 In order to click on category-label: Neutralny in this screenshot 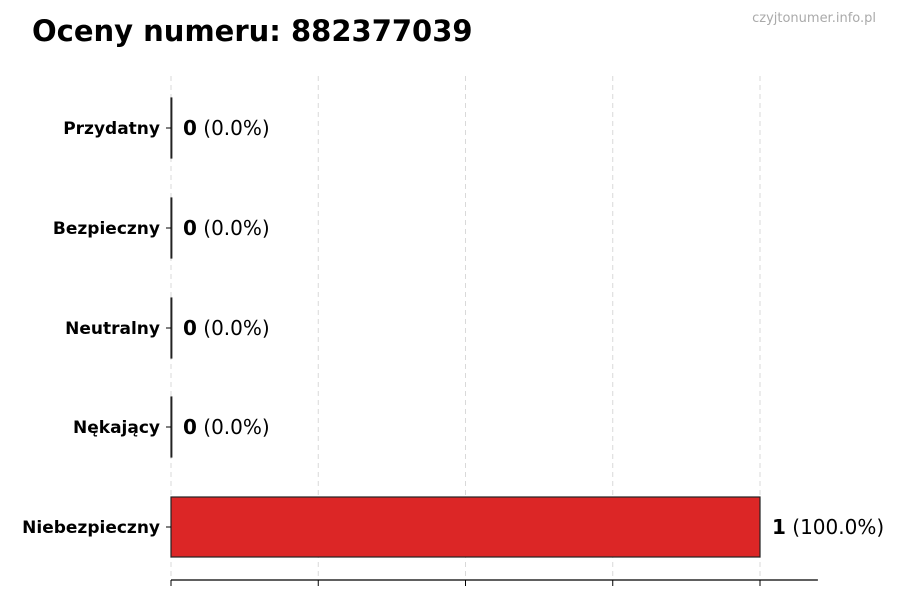, I will do `click(112, 329)`.